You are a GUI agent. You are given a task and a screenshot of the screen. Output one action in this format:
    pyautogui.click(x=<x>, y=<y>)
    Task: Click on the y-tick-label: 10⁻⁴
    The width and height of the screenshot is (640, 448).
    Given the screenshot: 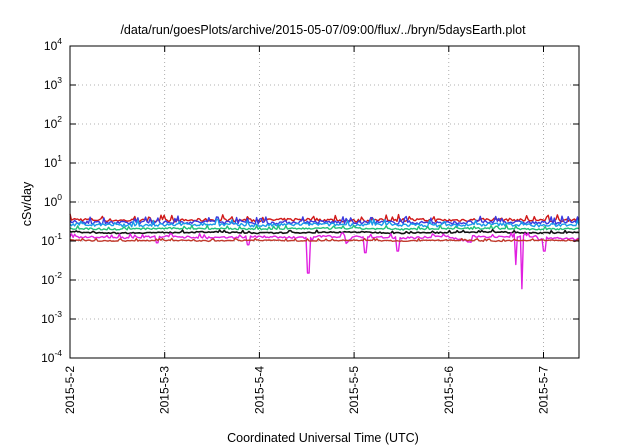 What is the action you would take?
    pyautogui.click(x=51, y=356)
    